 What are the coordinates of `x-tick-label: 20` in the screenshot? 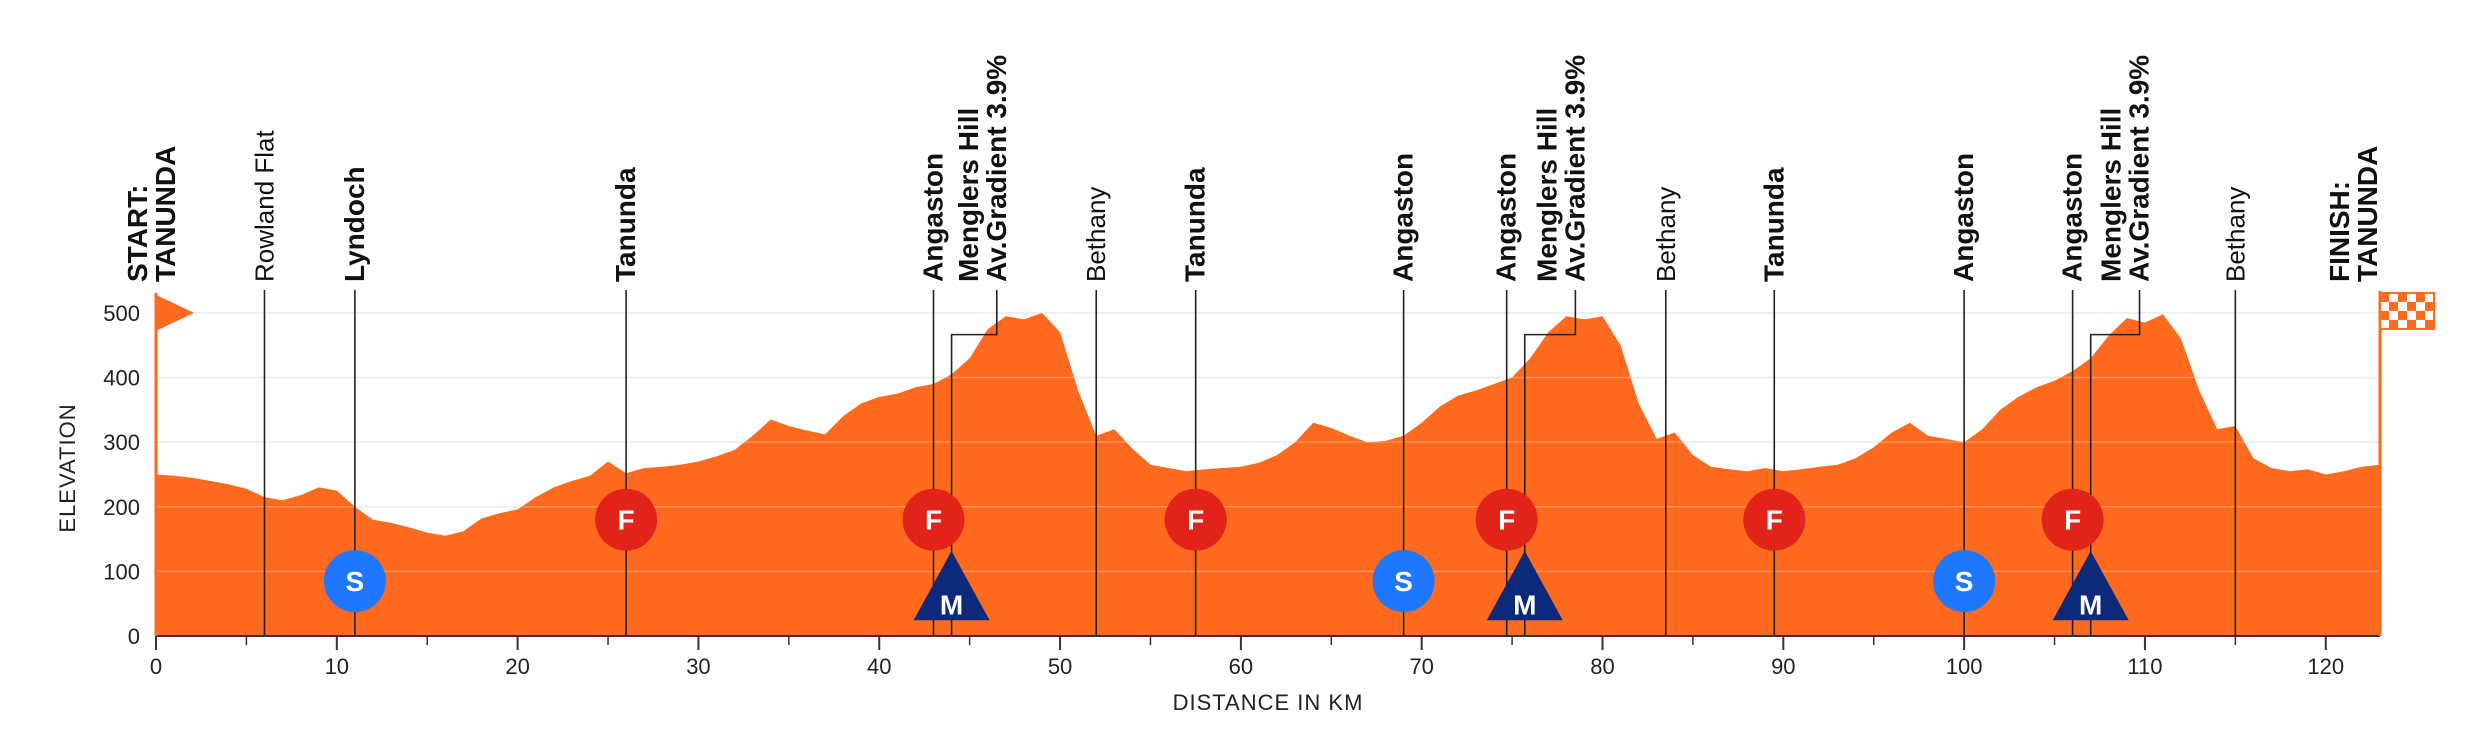 It's located at (517, 666).